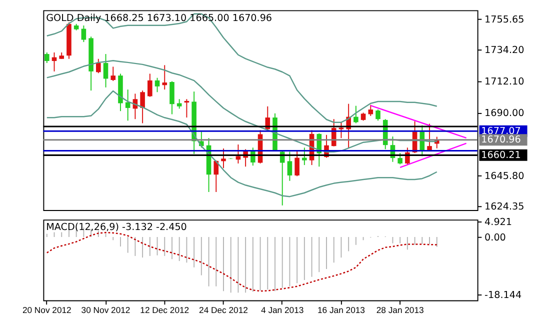 This screenshot has height=322, width=534. I want to click on x-tick-label: 12 Dec 2012, so click(165, 310).